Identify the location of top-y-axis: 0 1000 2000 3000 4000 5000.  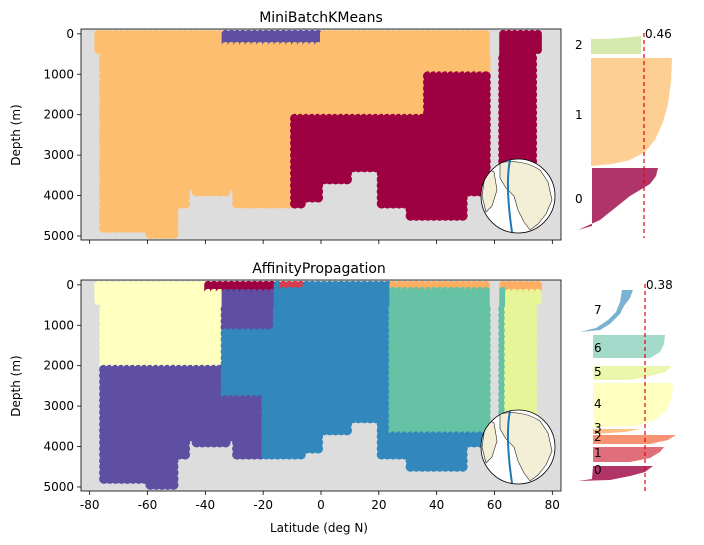
(62, 135).